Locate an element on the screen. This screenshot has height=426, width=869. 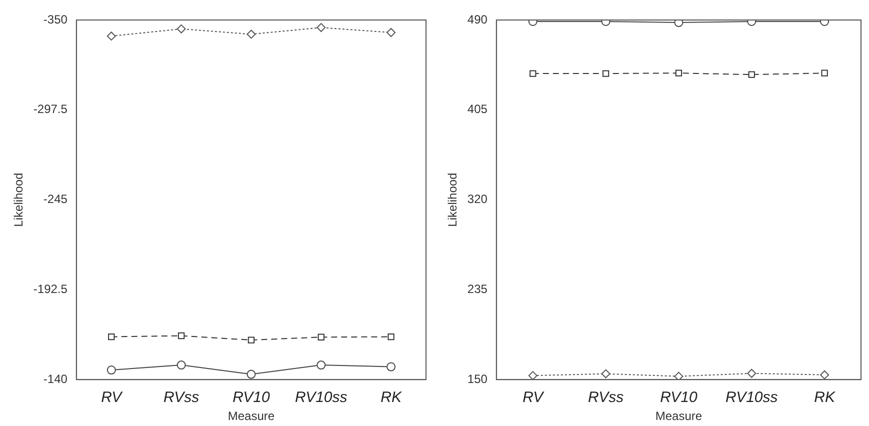
y-tick-label: -192.5 is located at coordinates (50, 289).